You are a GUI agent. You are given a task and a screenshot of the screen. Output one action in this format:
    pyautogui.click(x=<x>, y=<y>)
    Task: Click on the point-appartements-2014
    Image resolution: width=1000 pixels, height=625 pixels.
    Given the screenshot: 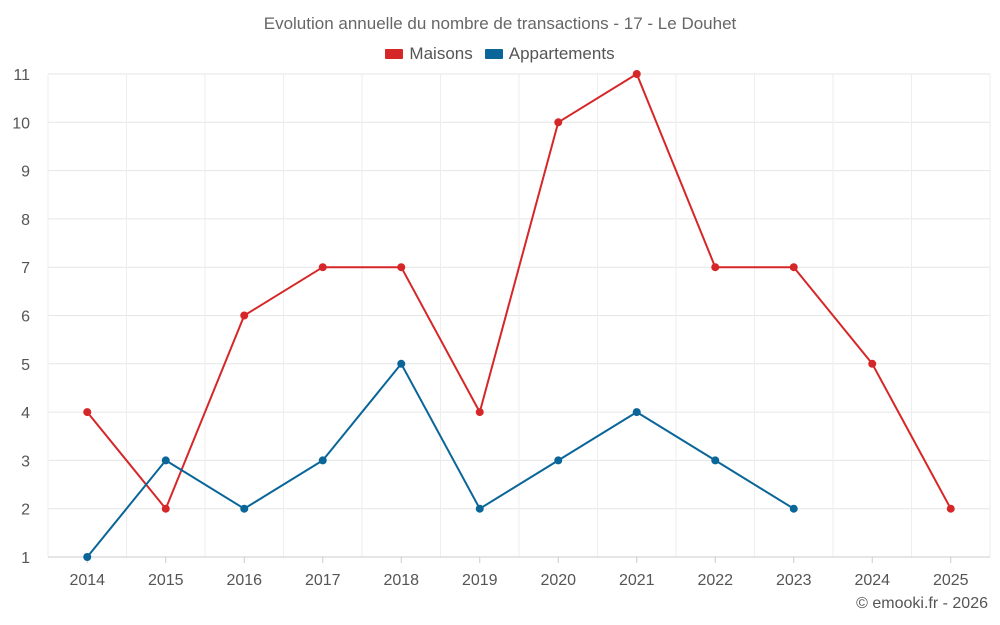 What is the action you would take?
    pyautogui.click(x=87, y=557)
    